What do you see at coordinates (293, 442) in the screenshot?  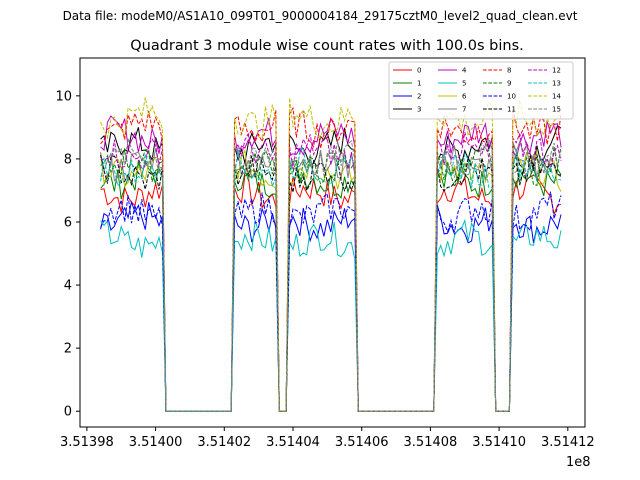 I see `x-tick-label: 3.51404` at bounding box center [293, 442].